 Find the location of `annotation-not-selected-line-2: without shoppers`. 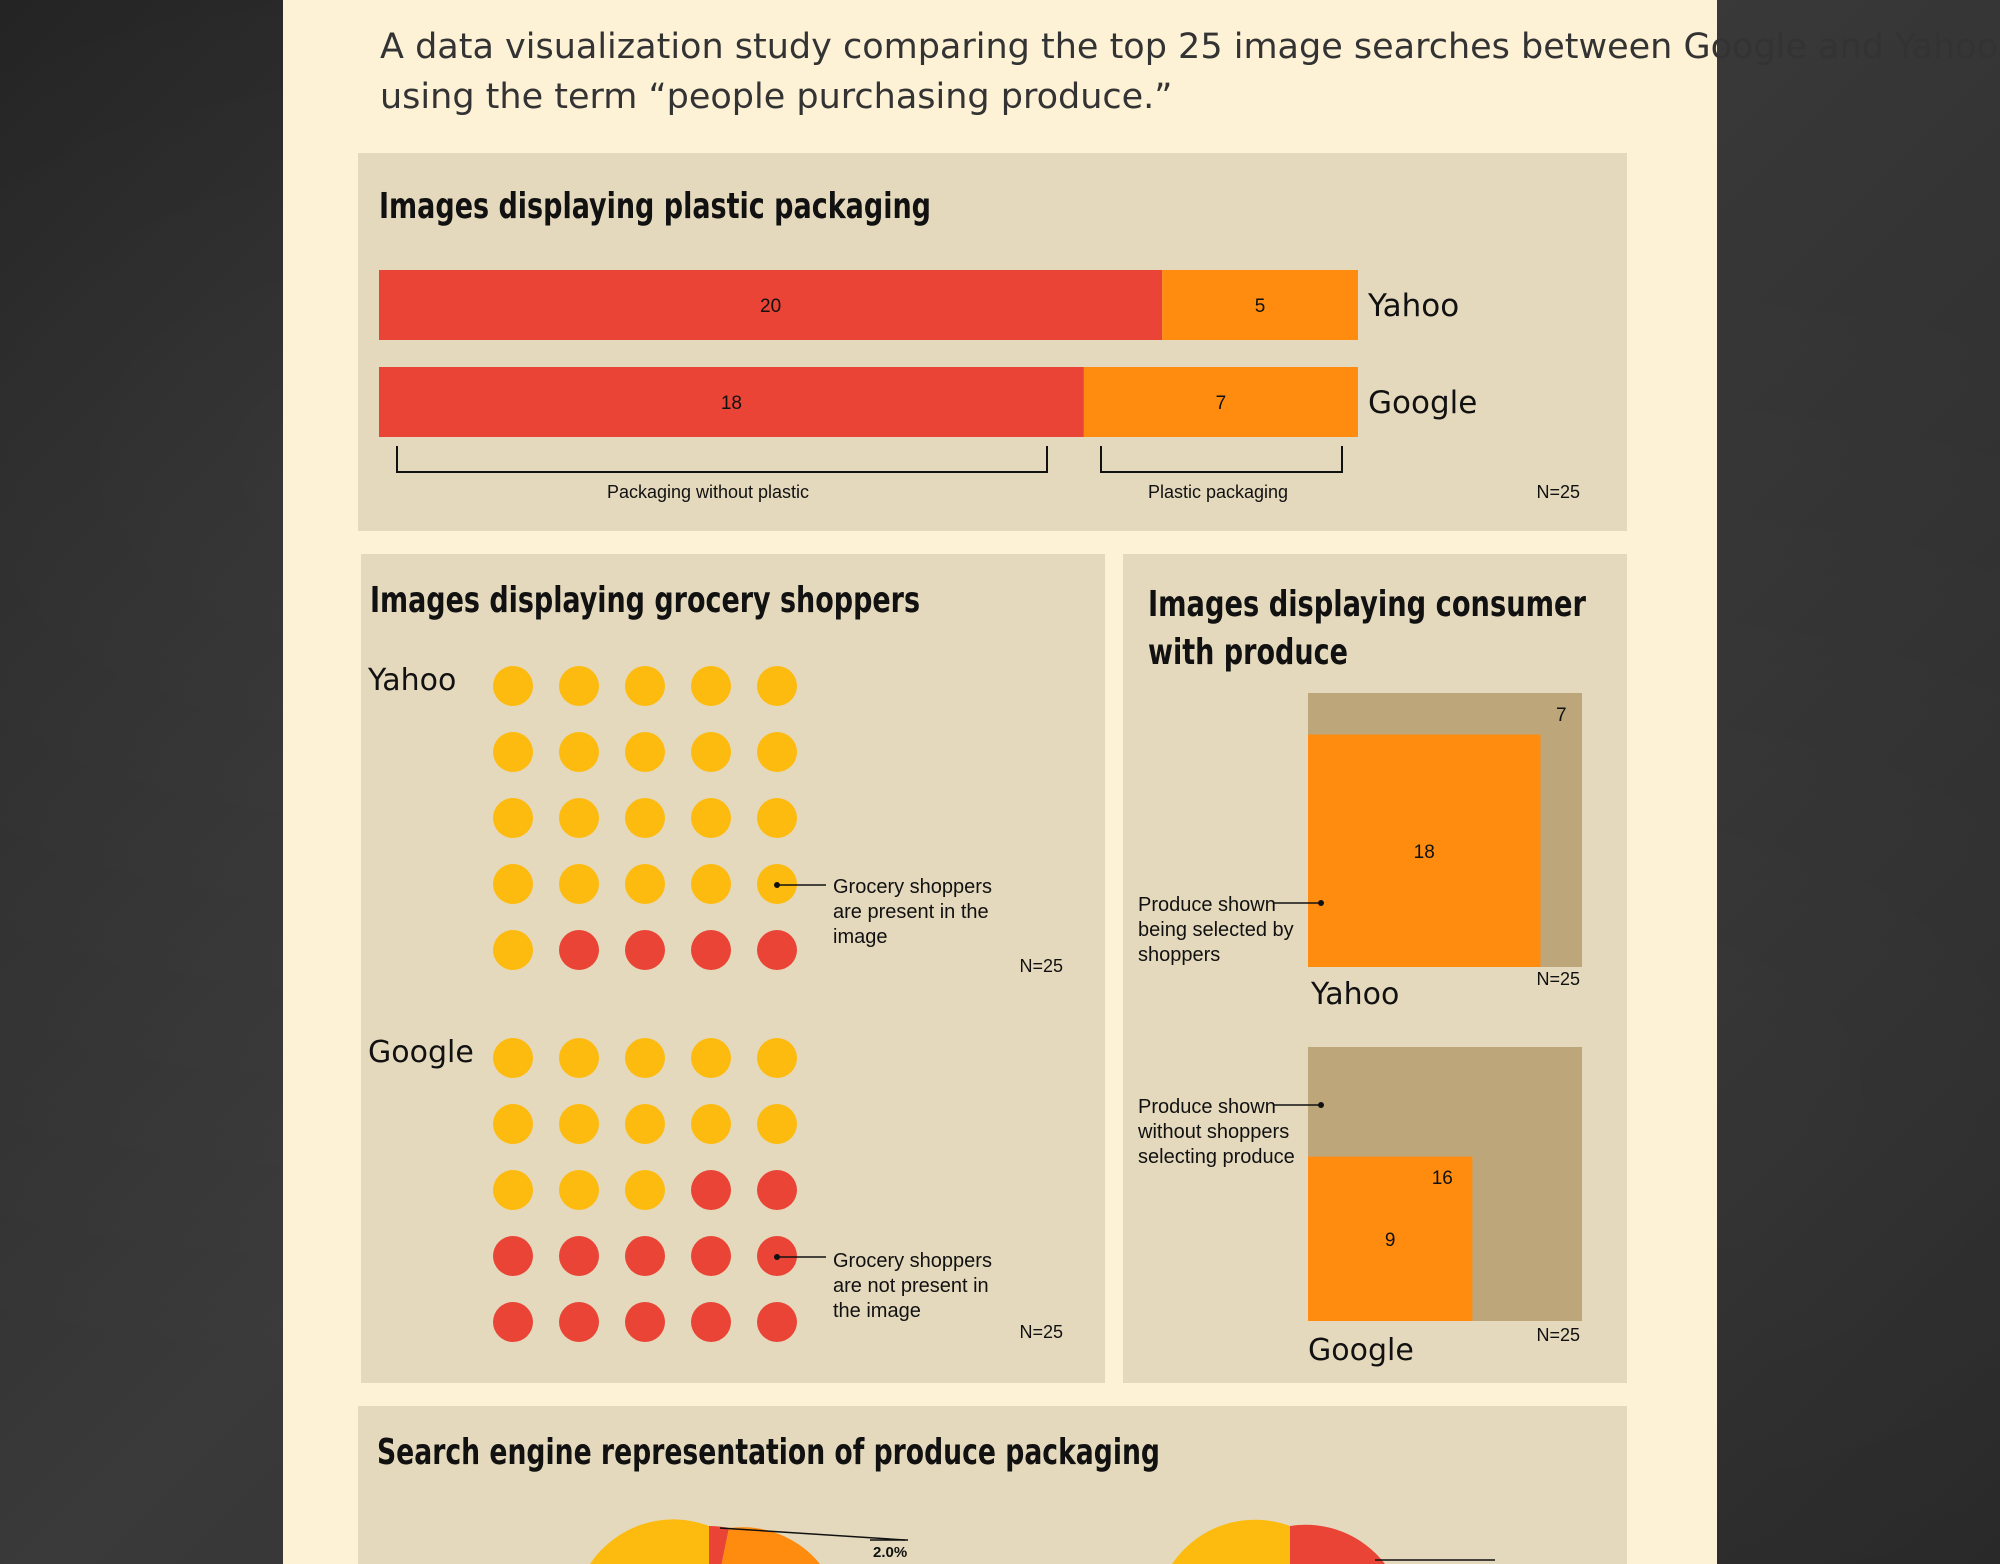

annotation-not-selected-line-2: without shoppers is located at coordinates (1213, 1132).